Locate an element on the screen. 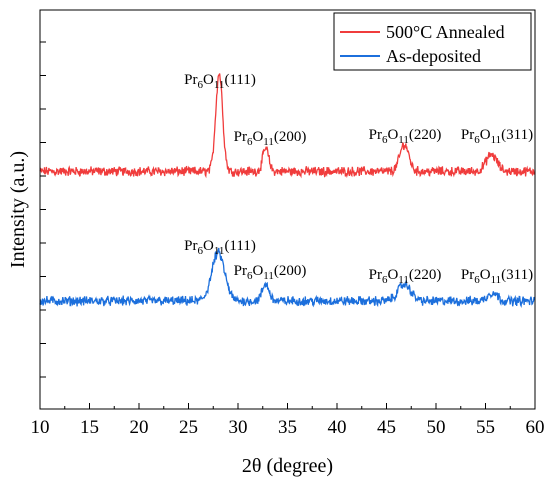 The width and height of the screenshot is (550, 482). legend-box is located at coordinates (432, 41).